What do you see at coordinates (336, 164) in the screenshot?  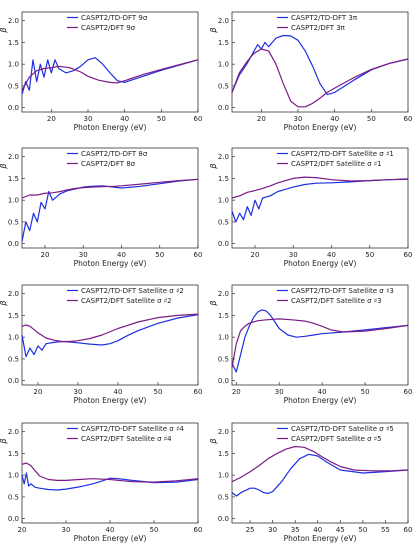 I see `legend-entry-2: CASPT2/DFT Satellite σ ♯1` at bounding box center [336, 164].